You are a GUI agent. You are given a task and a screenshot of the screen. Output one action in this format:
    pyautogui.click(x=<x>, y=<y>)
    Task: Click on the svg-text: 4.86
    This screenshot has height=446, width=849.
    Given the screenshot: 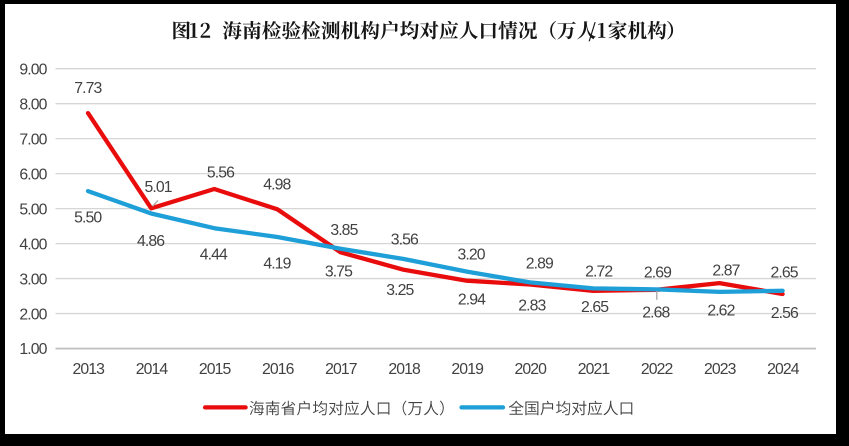 What is the action you would take?
    pyautogui.click(x=151, y=241)
    